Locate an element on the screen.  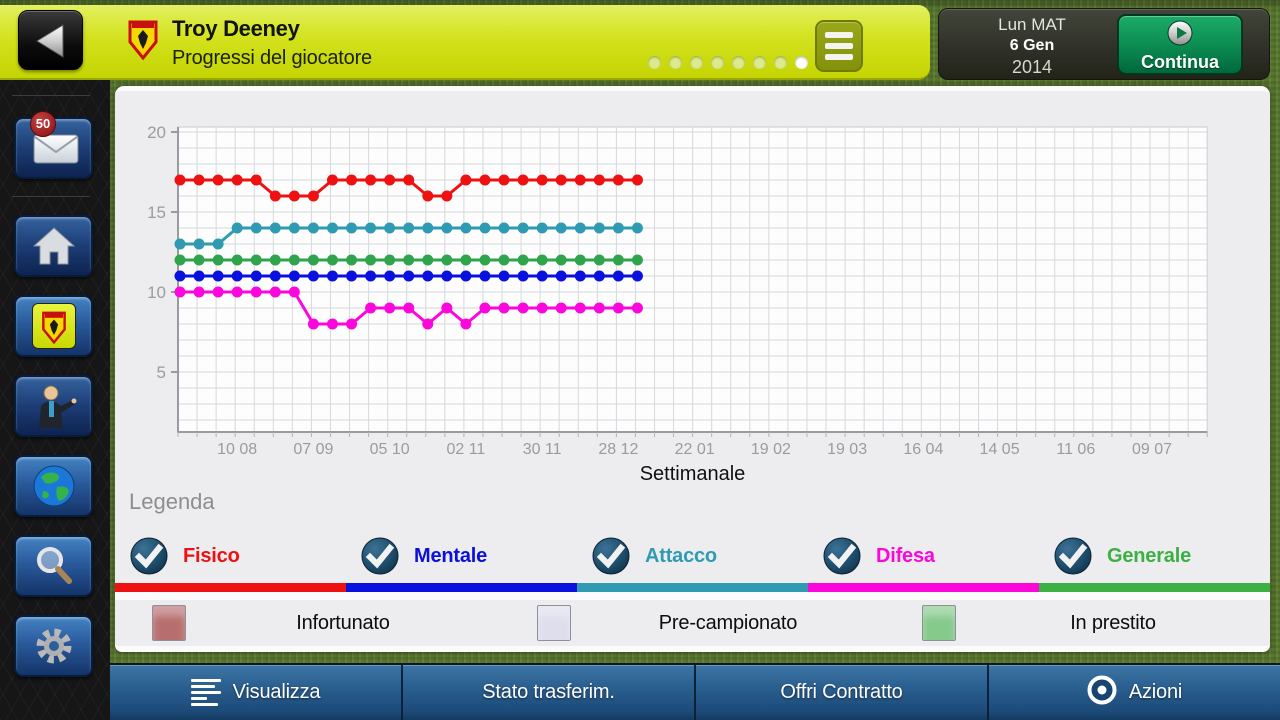
status-legend-item: Infortunato is located at coordinates (307, 623).